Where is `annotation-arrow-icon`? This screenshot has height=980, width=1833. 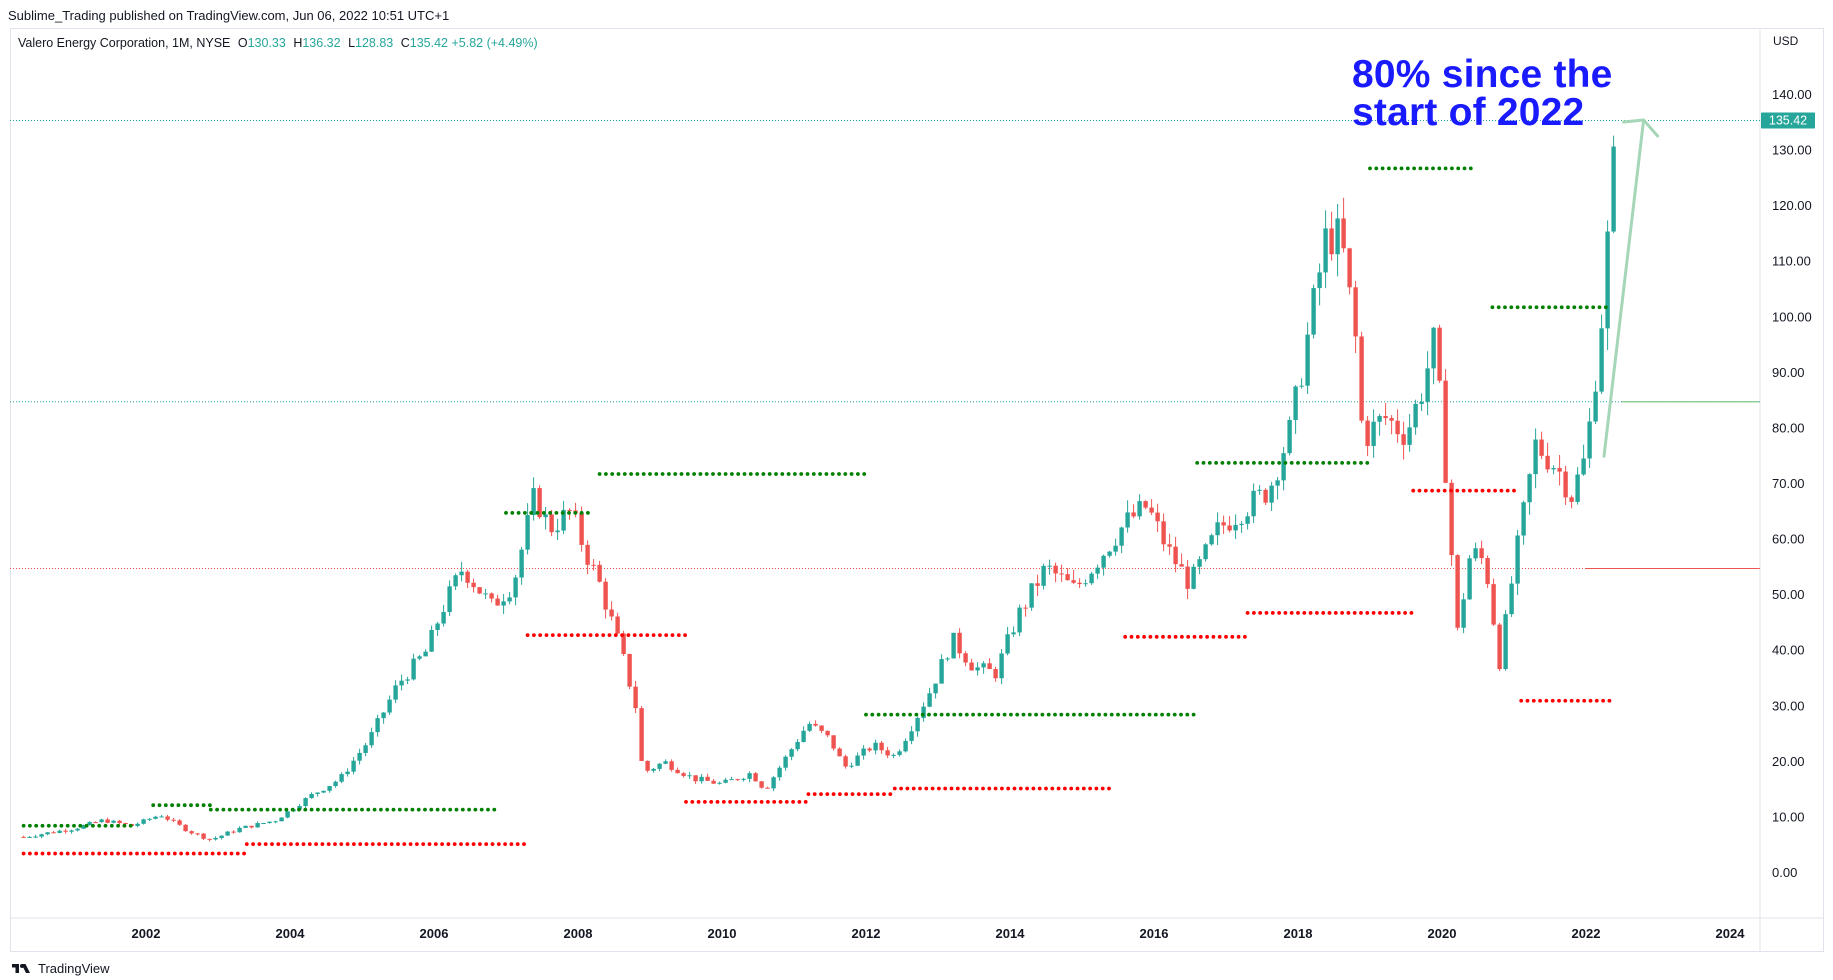
annotation-arrow-icon is located at coordinates (1624, 288).